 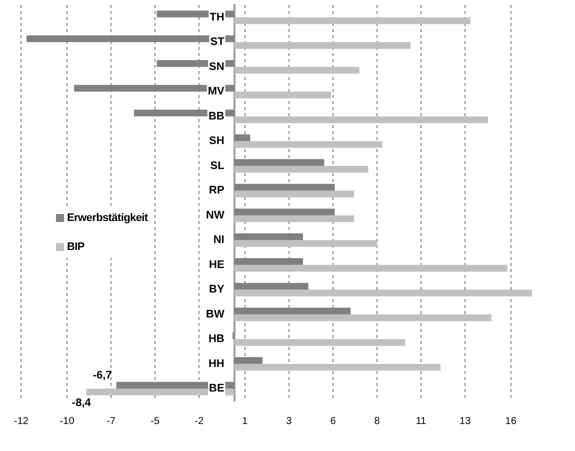 What do you see at coordinates (215, 215) in the screenshot?
I see `y-tick-label: NW` at bounding box center [215, 215].